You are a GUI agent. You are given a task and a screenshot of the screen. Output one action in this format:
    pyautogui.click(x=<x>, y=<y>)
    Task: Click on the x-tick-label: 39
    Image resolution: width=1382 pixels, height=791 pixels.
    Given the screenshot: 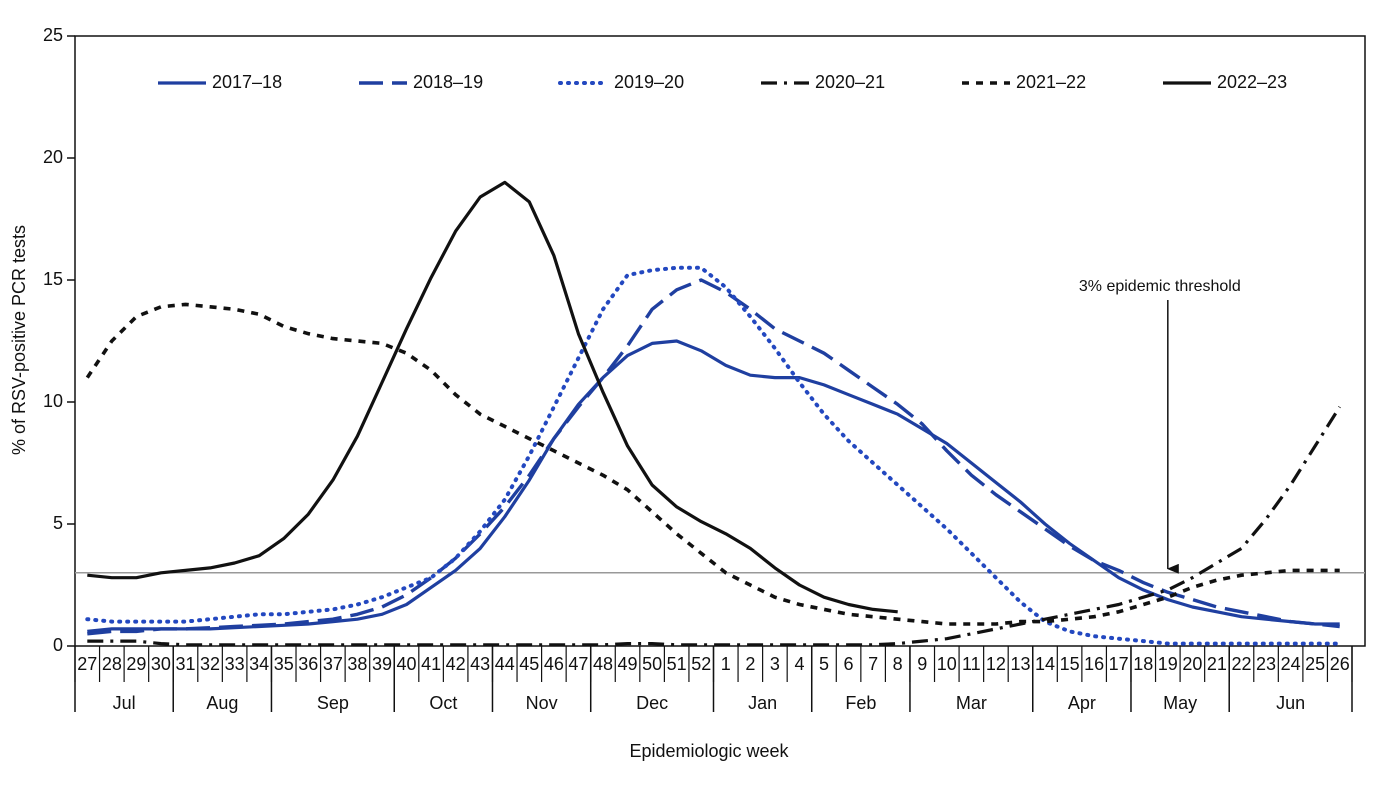 What is the action you would take?
    pyautogui.click(x=382, y=664)
    